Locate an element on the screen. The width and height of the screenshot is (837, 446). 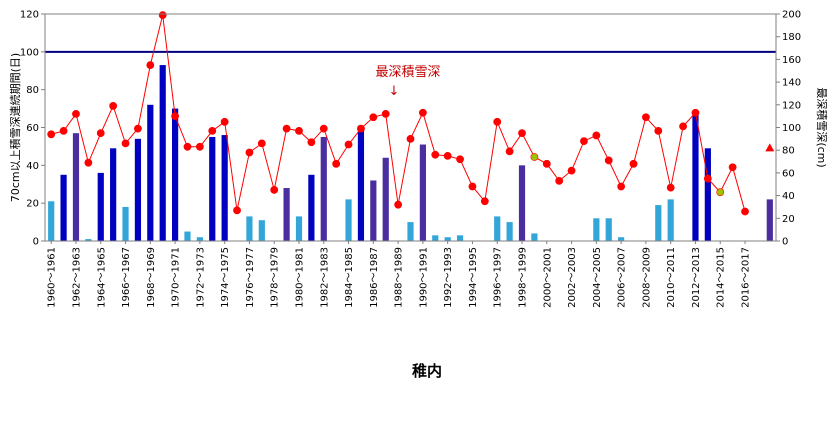
x-tick-label: 1988～1989 is located at coordinates (399, 277).